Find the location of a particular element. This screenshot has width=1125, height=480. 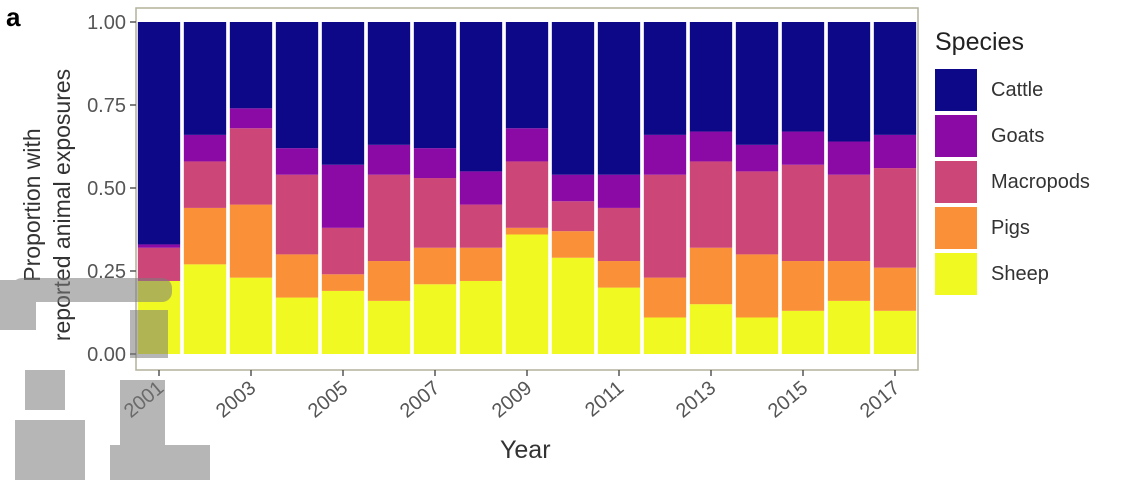

x-axis-title: Year is located at coordinates (525, 450).